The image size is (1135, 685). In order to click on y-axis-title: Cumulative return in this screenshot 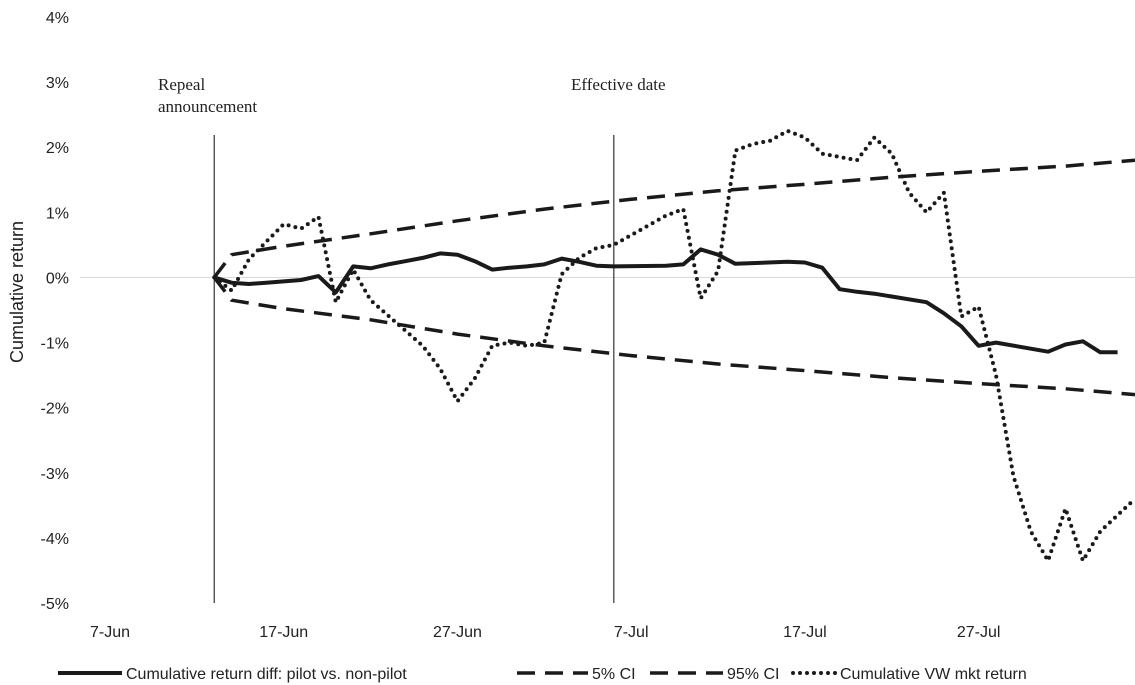, I will do `click(17, 292)`.